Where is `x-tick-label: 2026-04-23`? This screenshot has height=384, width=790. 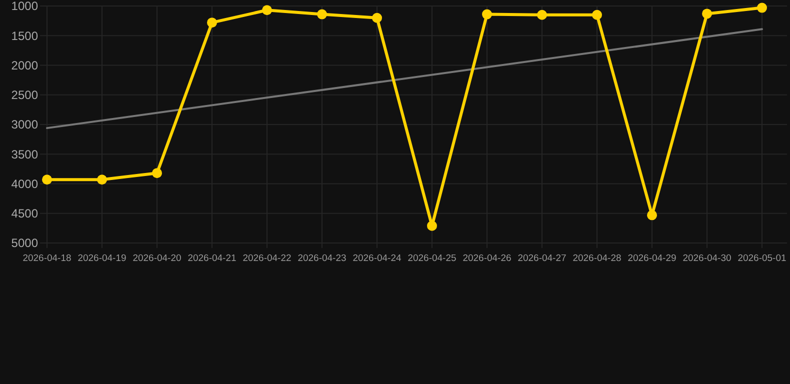 x-tick-label: 2026-04-23 is located at coordinates (322, 258).